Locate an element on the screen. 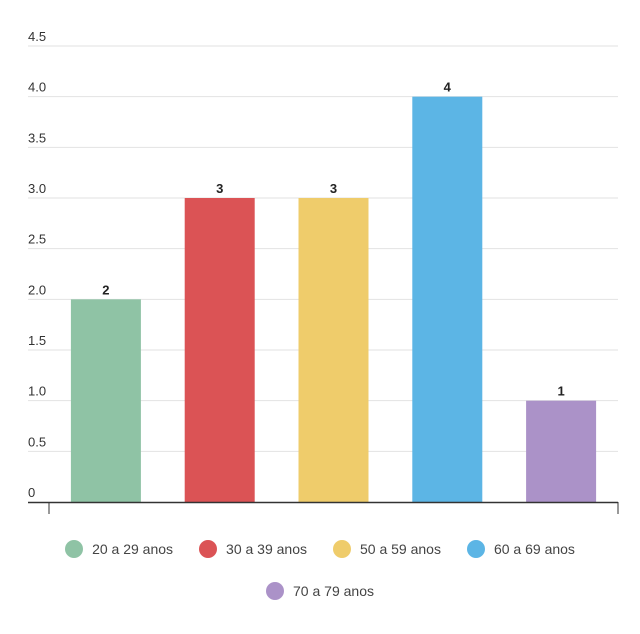 This screenshot has height=634, width=640. legend-label-60-69: 60 a 69 anos is located at coordinates (534, 549).